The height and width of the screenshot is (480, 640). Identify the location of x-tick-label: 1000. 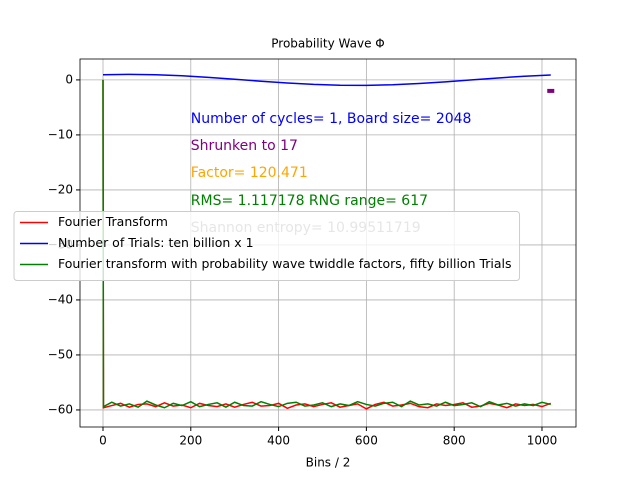
(542, 441).